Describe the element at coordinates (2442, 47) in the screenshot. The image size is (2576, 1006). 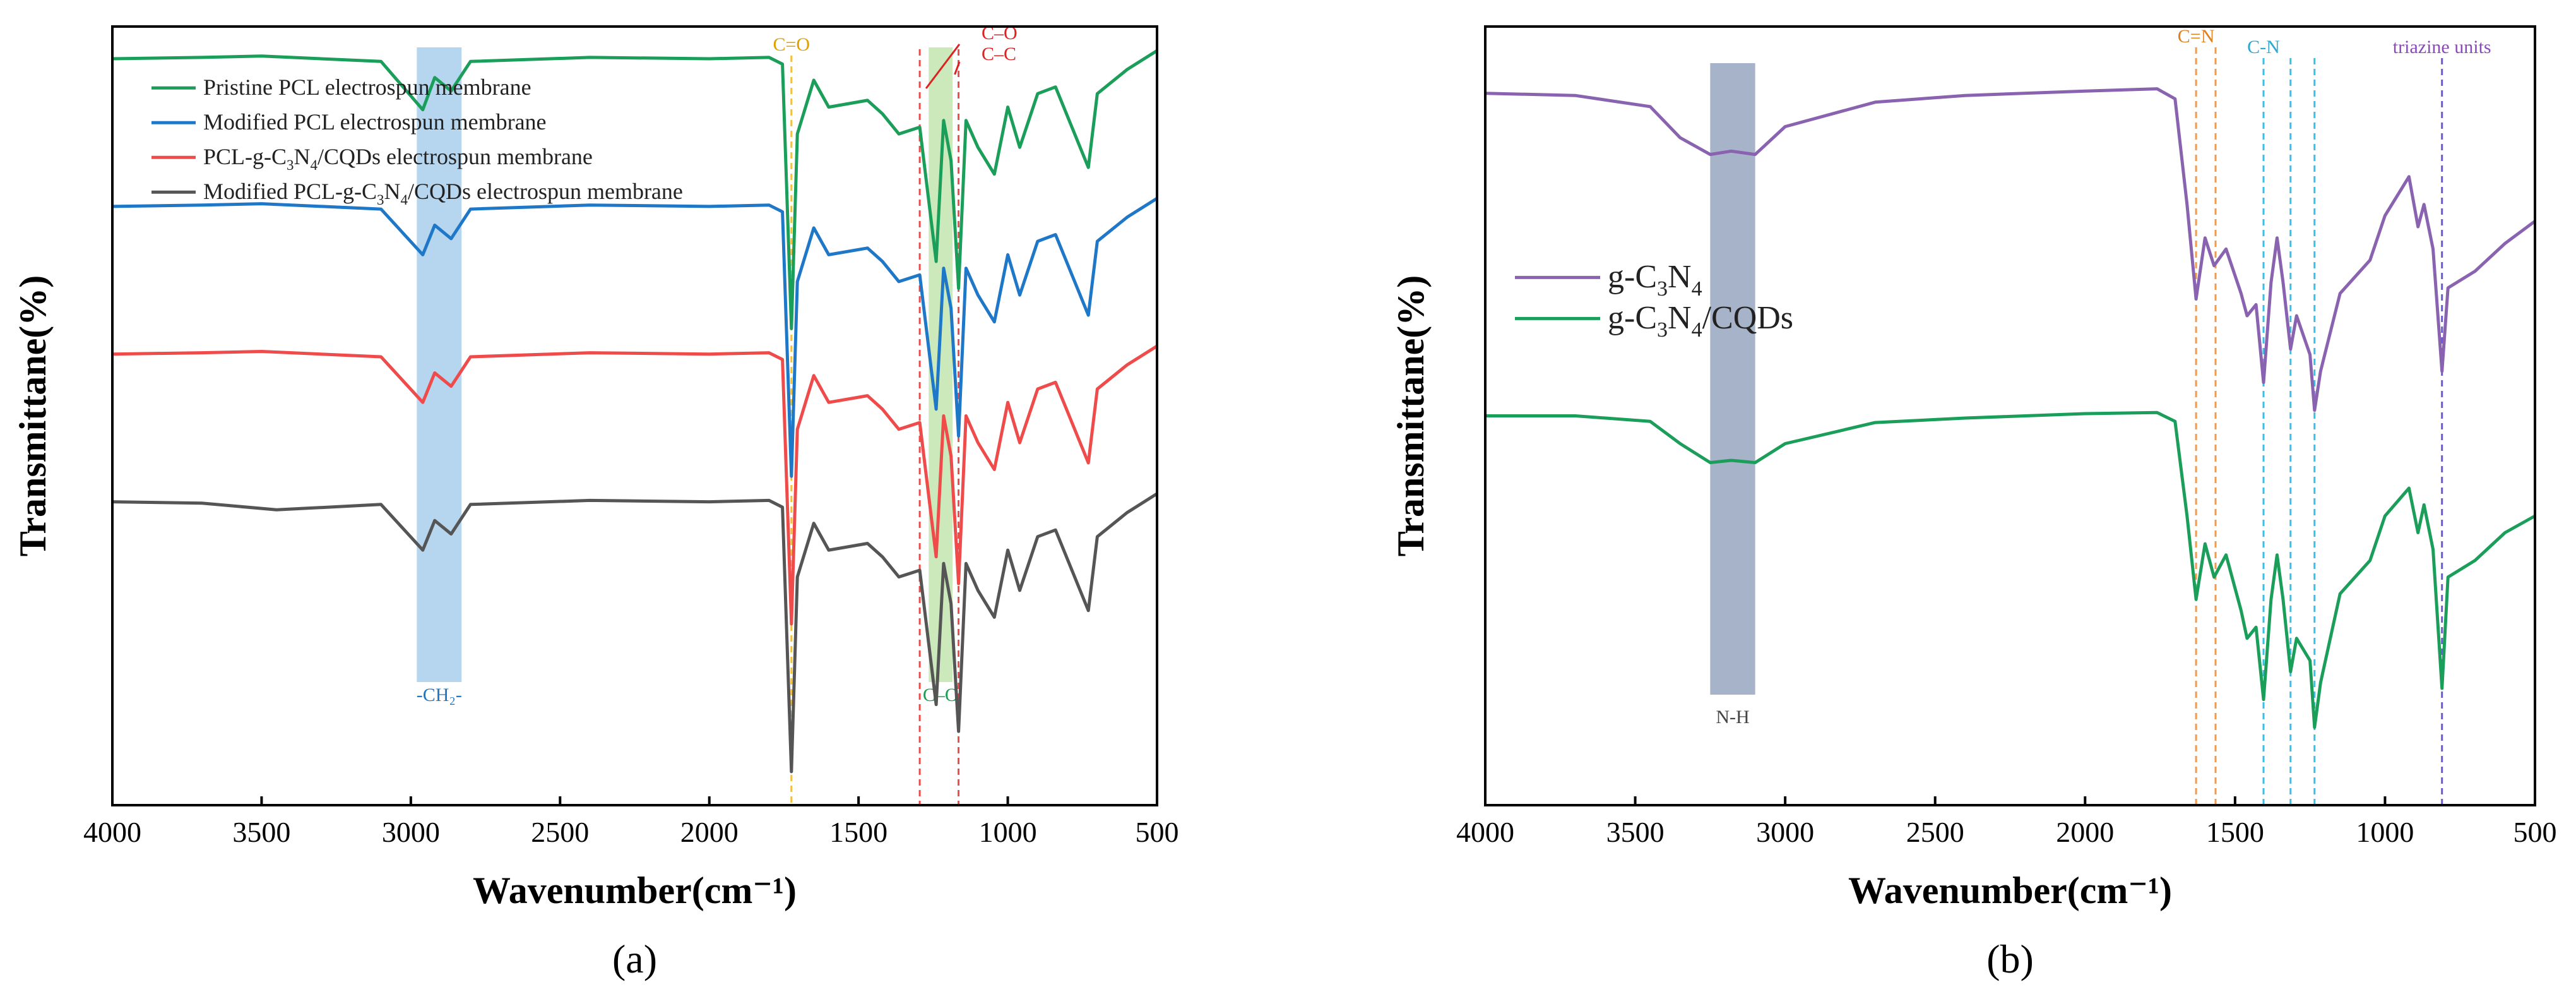
I see `vline-label-5: triazine units` at that location.